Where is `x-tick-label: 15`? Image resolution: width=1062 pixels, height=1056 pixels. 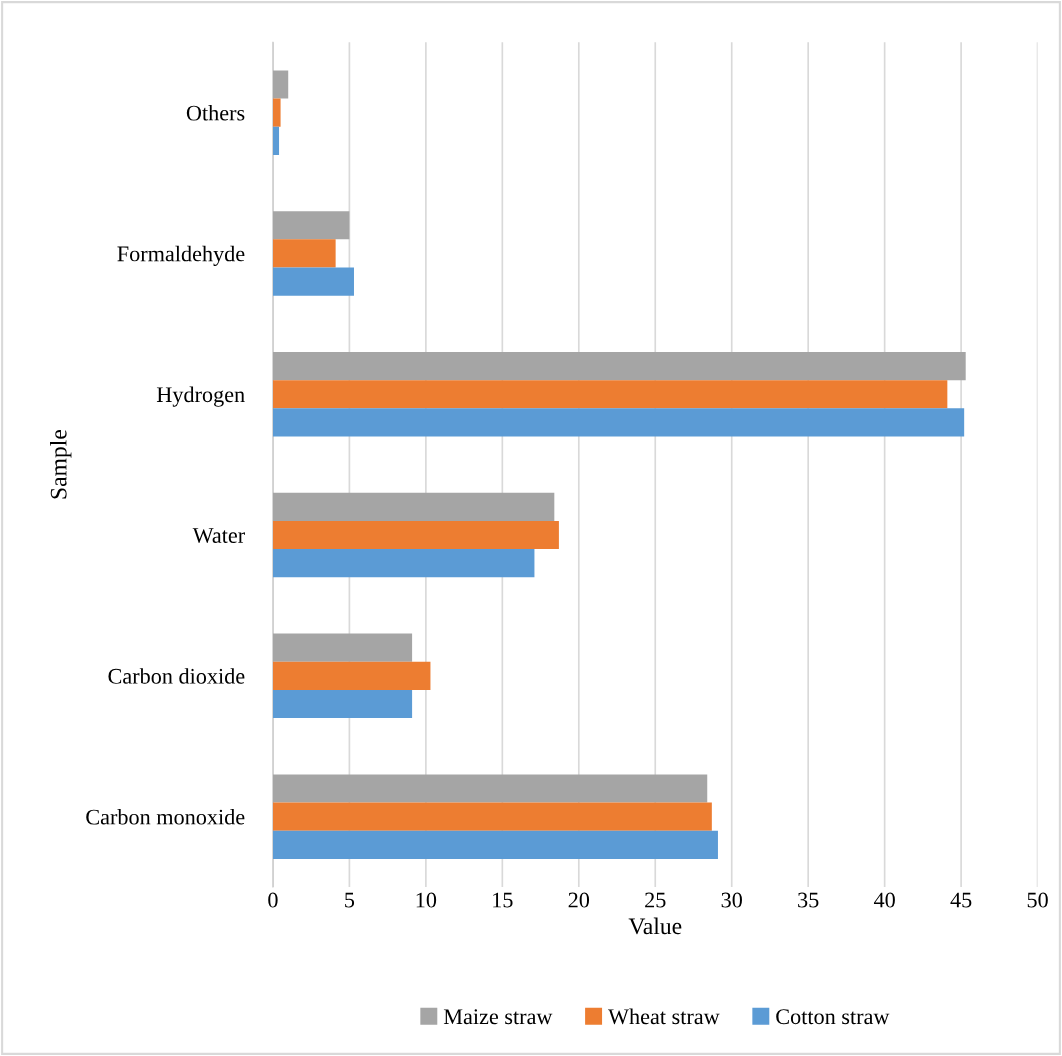
x-tick-label: 15 is located at coordinates (503, 900).